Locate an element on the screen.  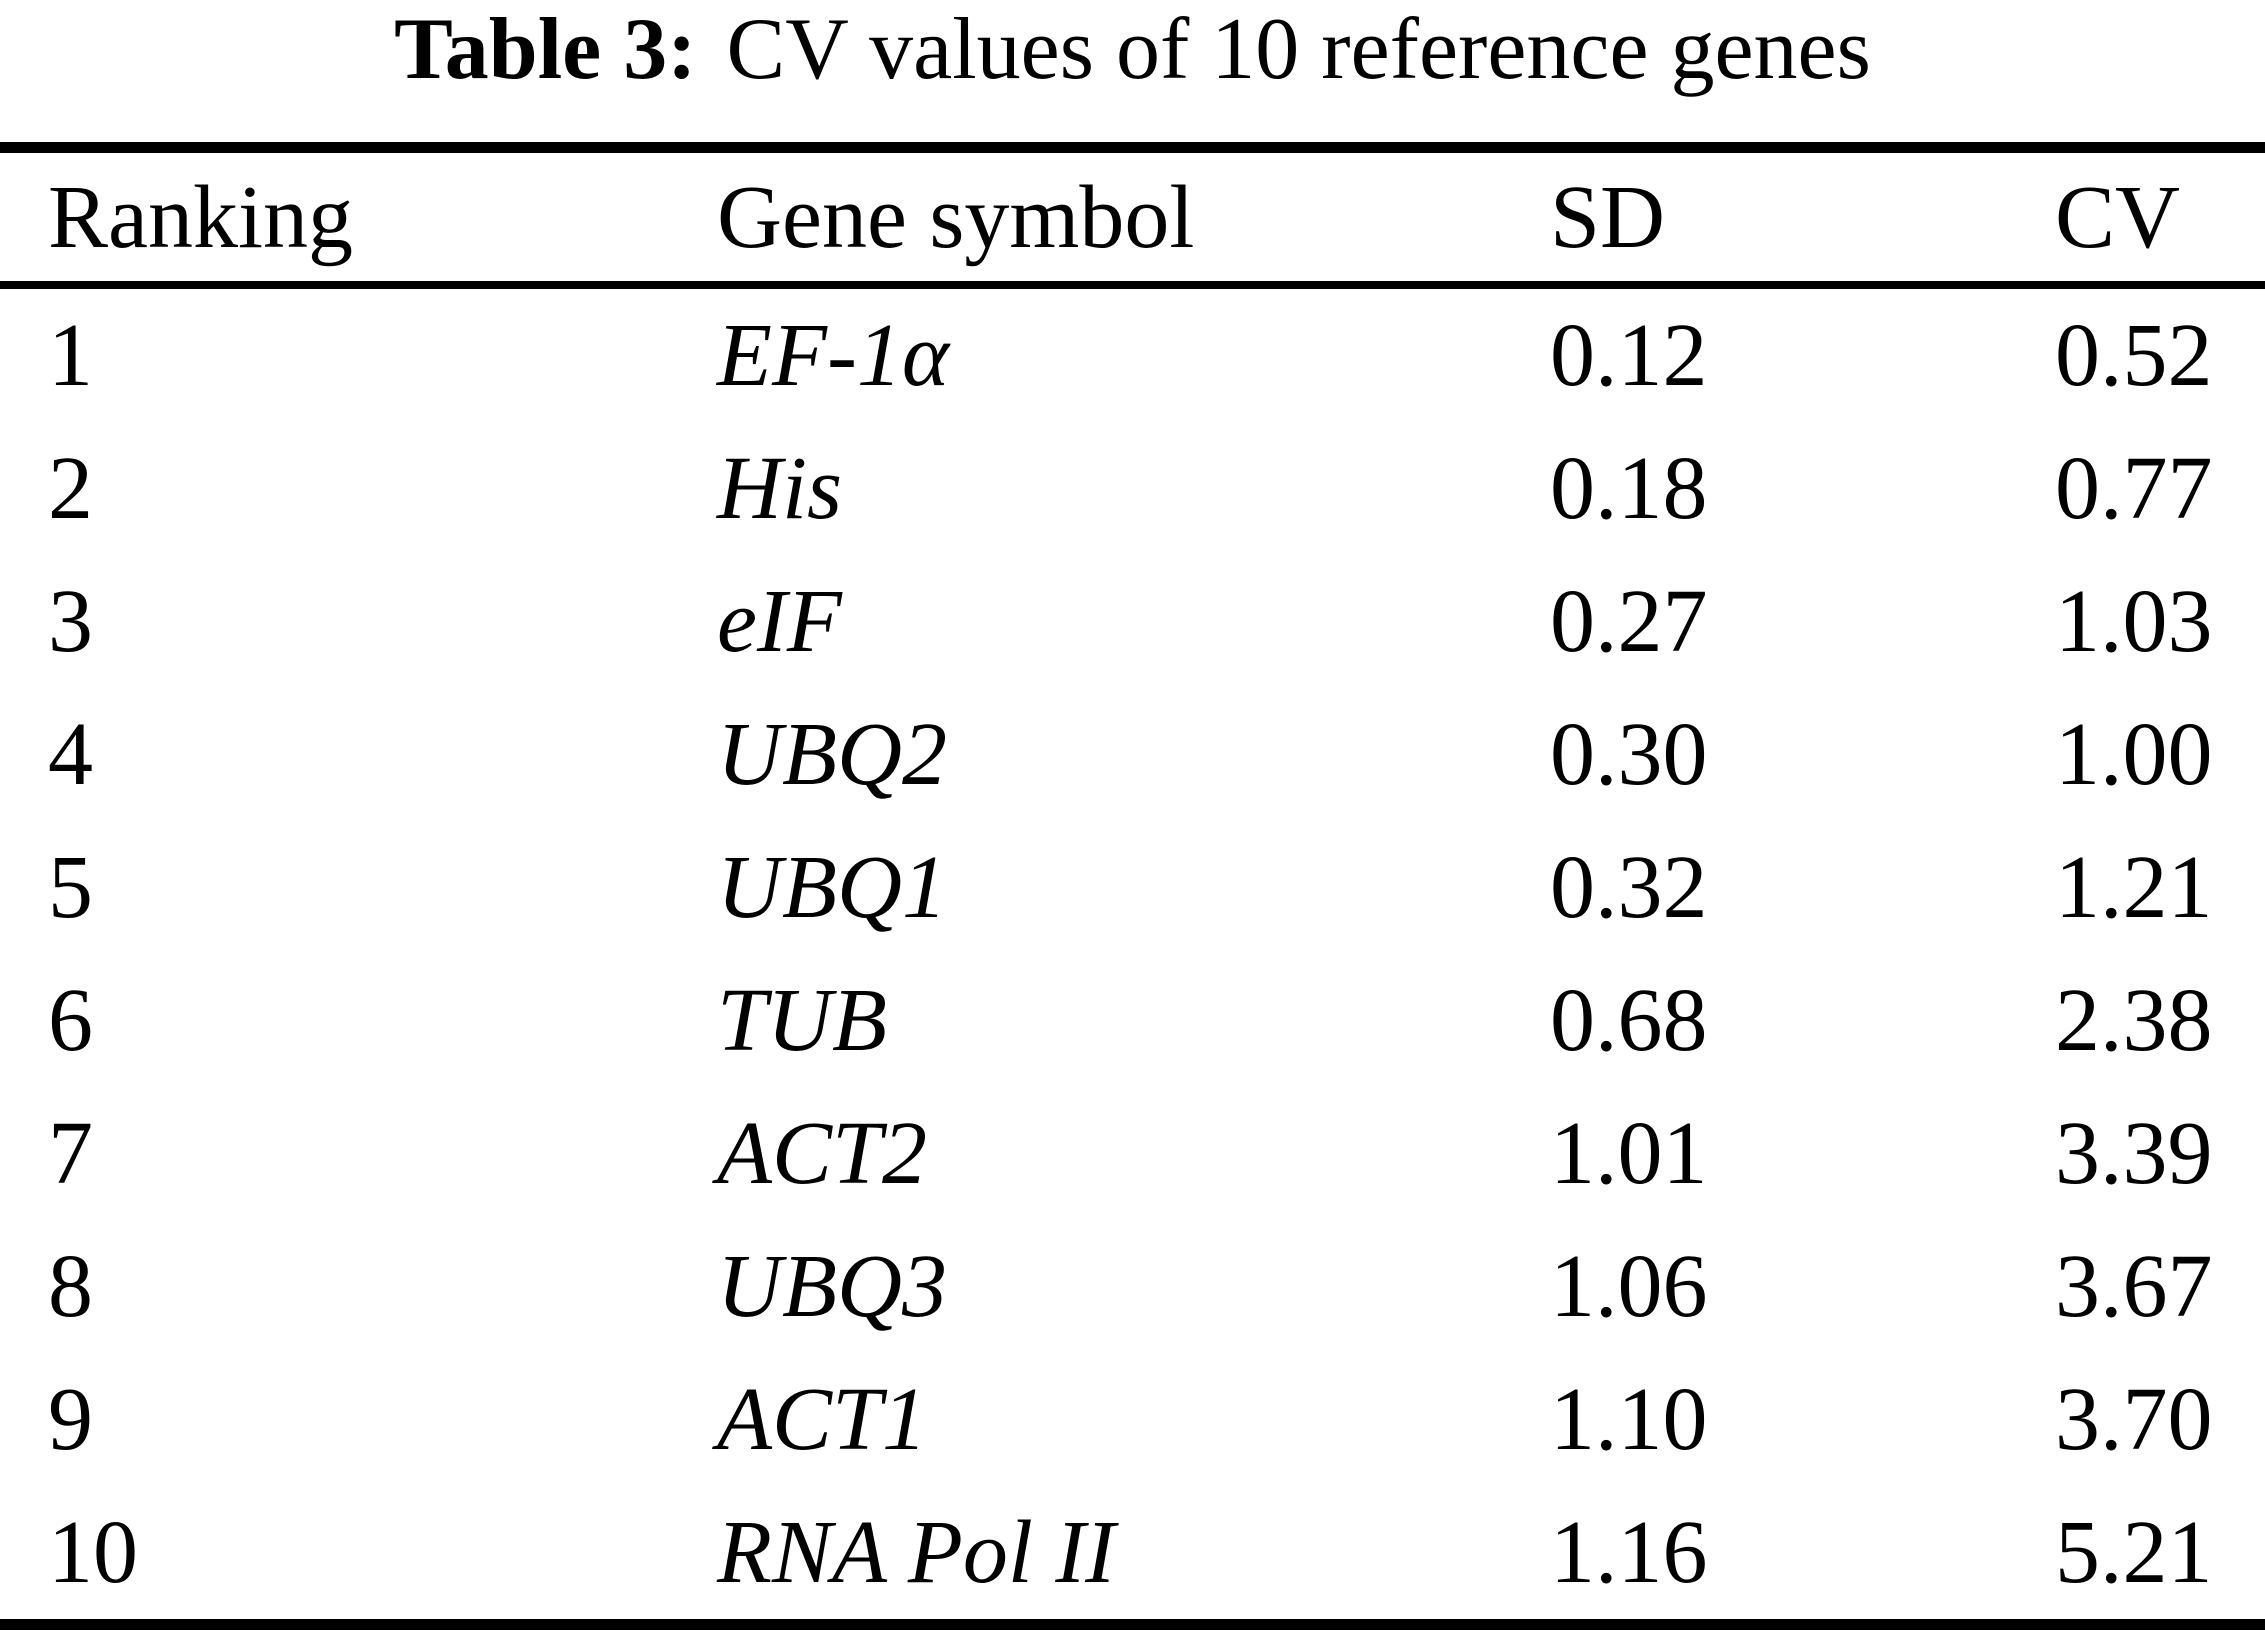
cell-ranking: 9 is located at coordinates (70, 1419).